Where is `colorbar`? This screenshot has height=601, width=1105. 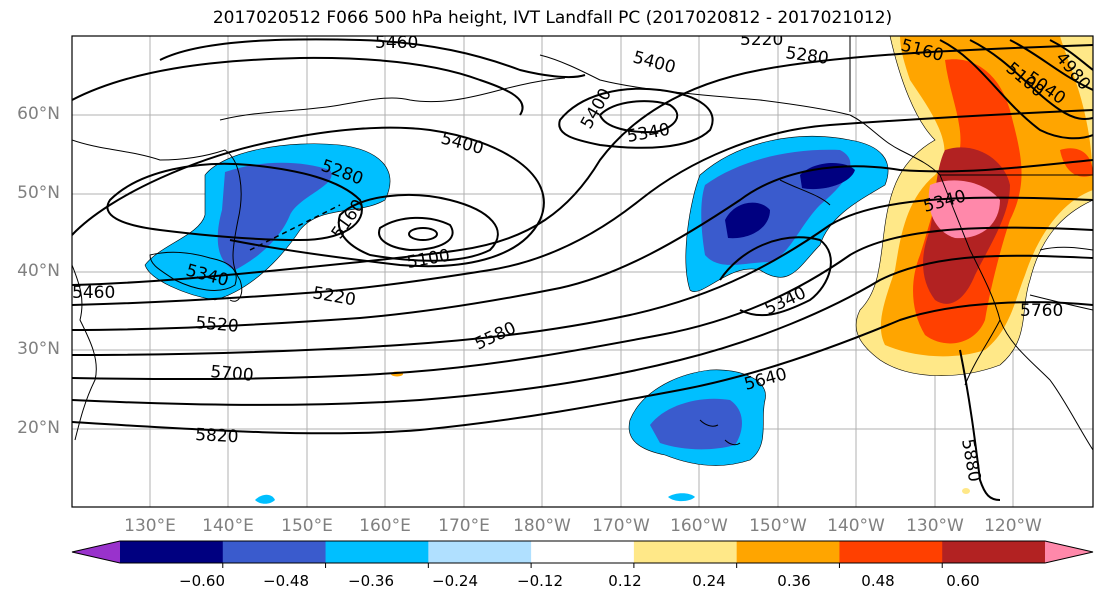 colorbar is located at coordinates (582, 554).